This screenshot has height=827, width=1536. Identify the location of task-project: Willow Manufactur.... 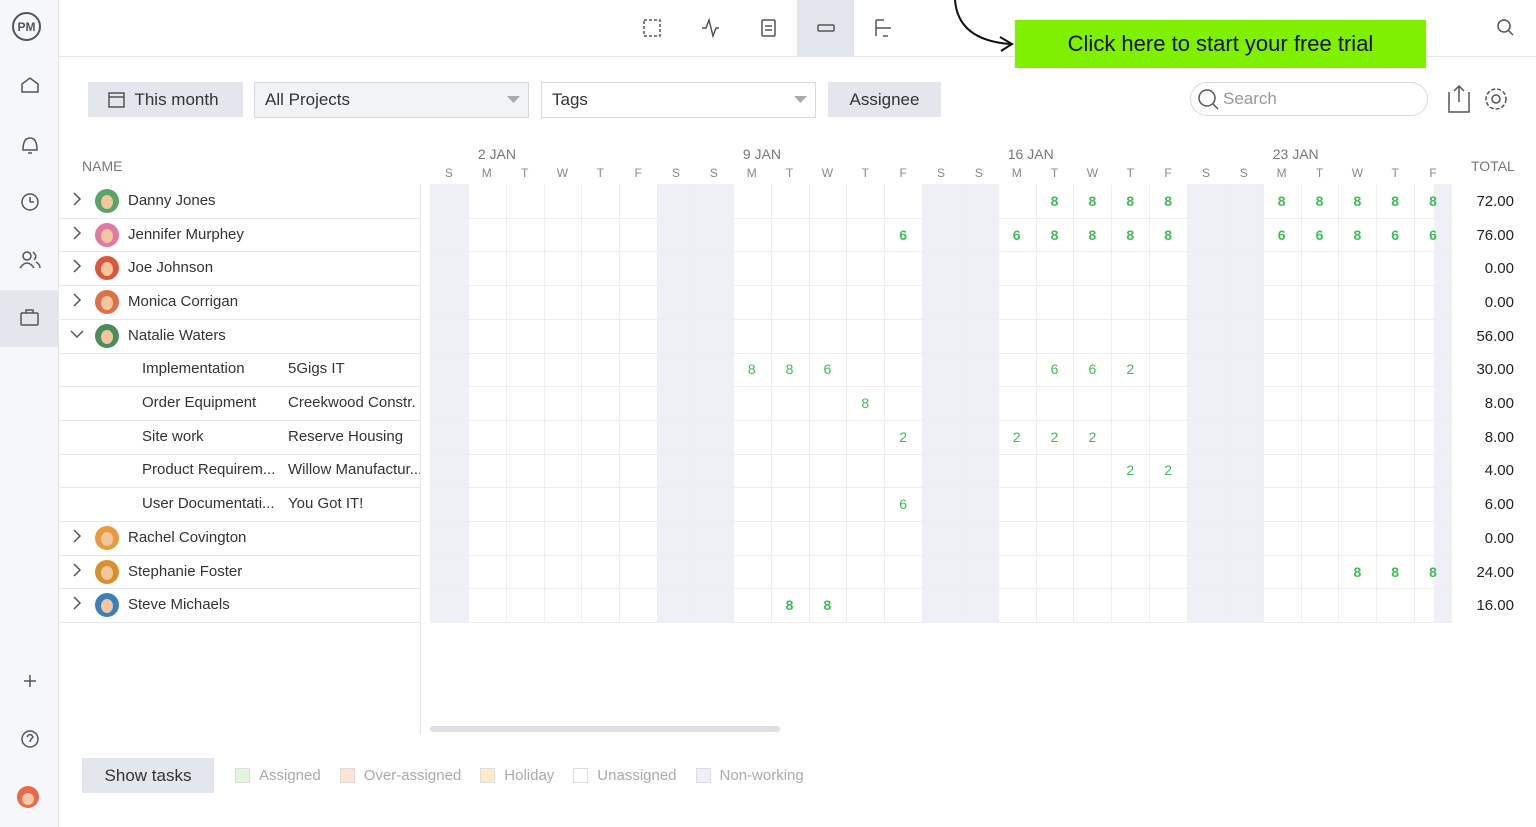
(355, 470).